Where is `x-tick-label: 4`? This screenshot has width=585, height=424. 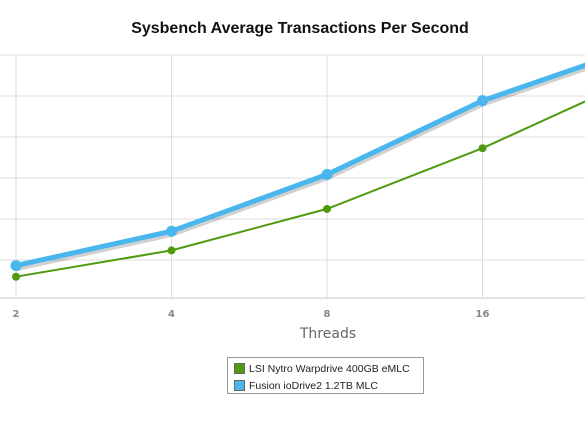
x-tick-label: 4 is located at coordinates (171, 314).